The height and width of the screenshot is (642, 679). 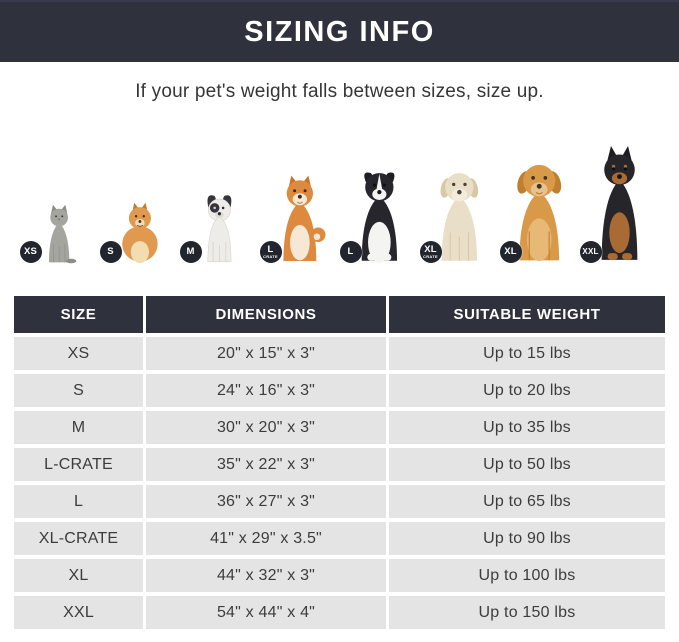 What do you see at coordinates (527, 427) in the screenshot?
I see `table-cell-row3-col3: Up to 35 lbs` at bounding box center [527, 427].